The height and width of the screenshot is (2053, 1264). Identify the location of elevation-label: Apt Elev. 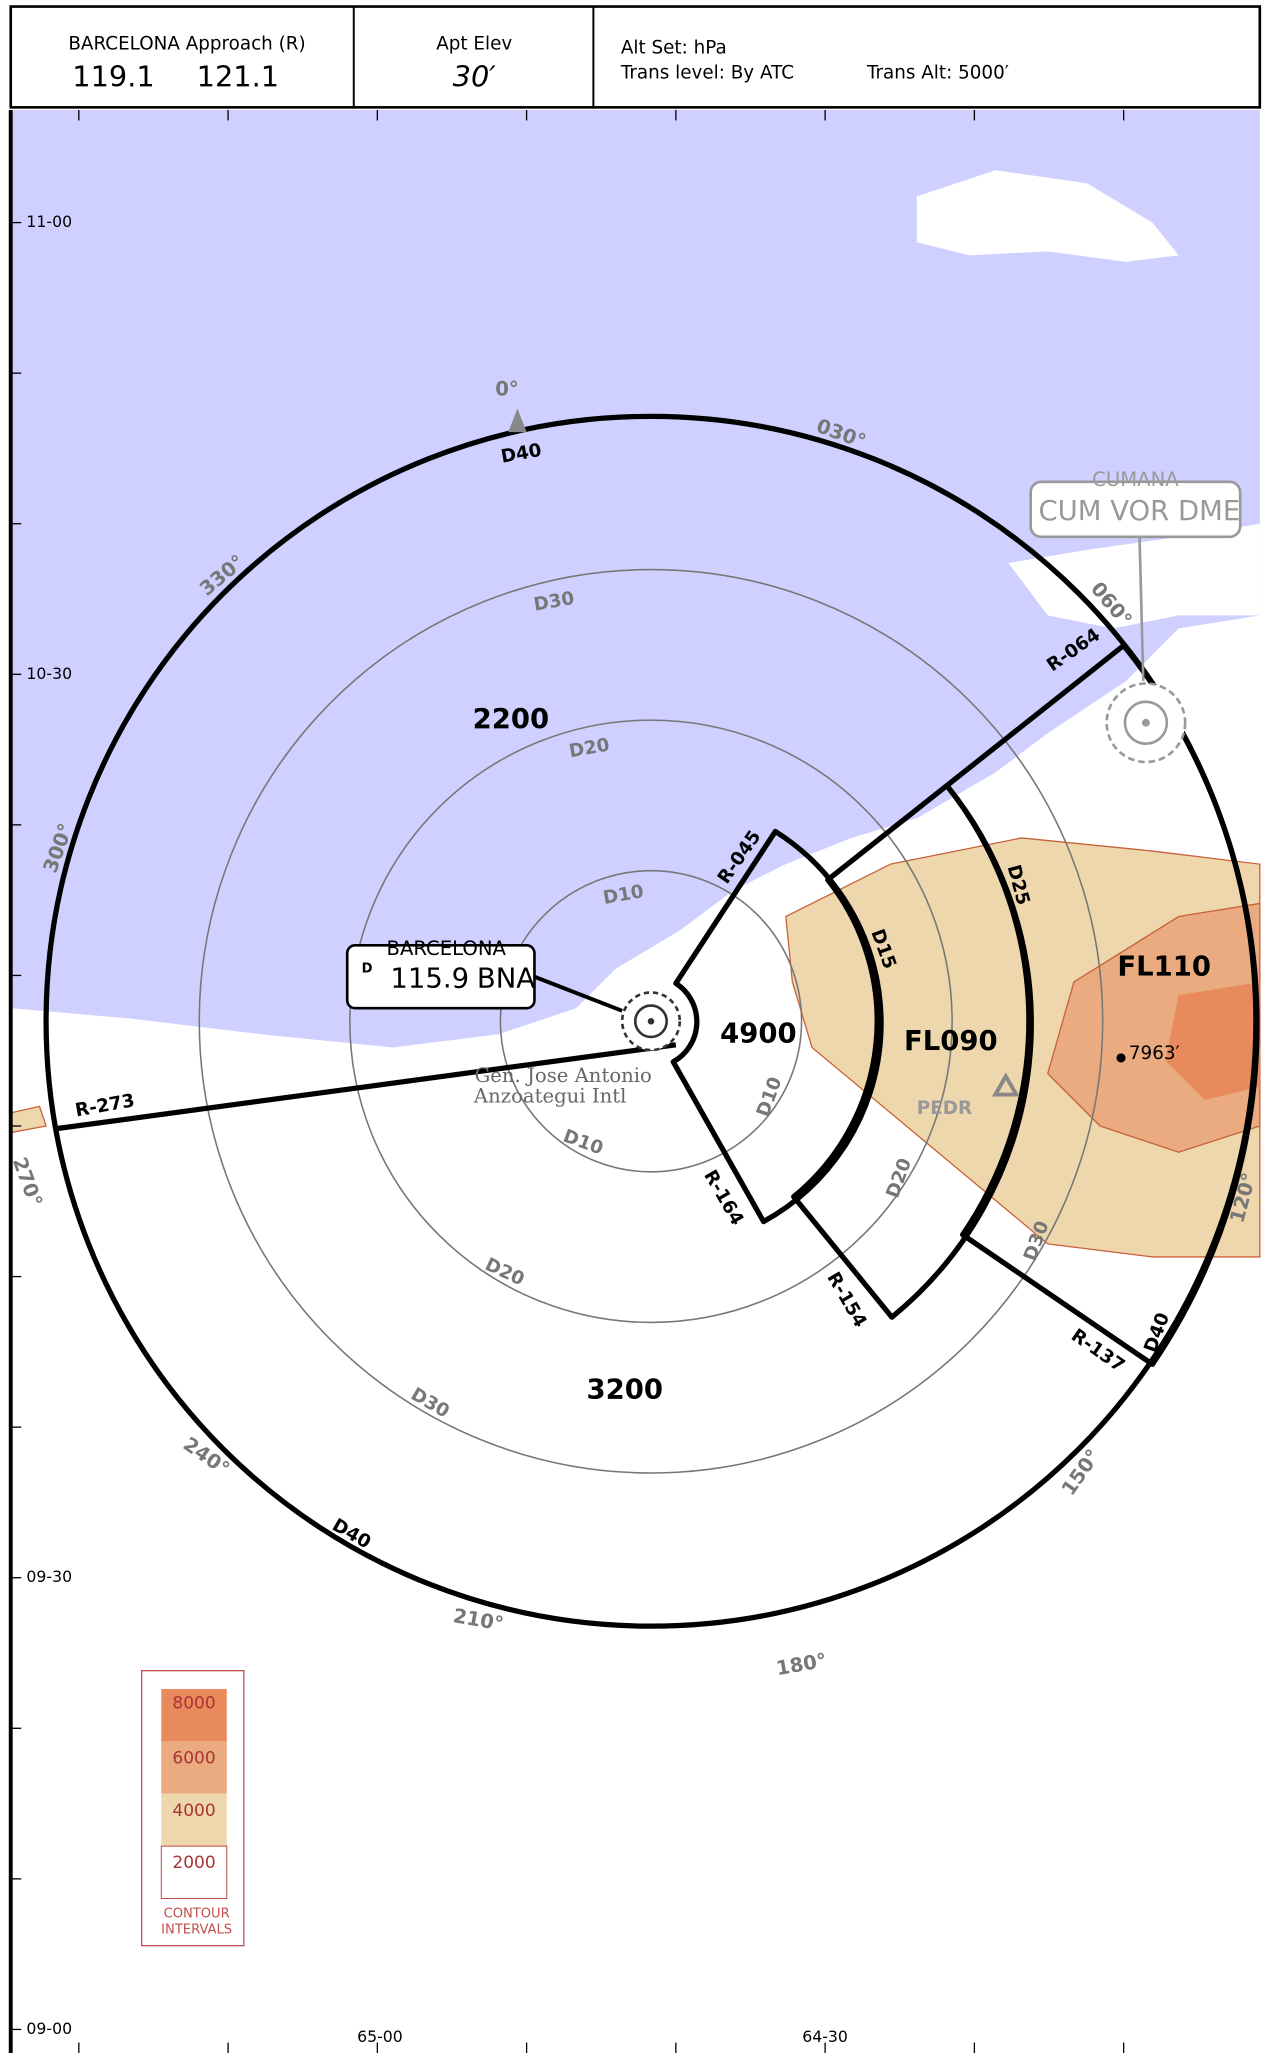
(474, 44).